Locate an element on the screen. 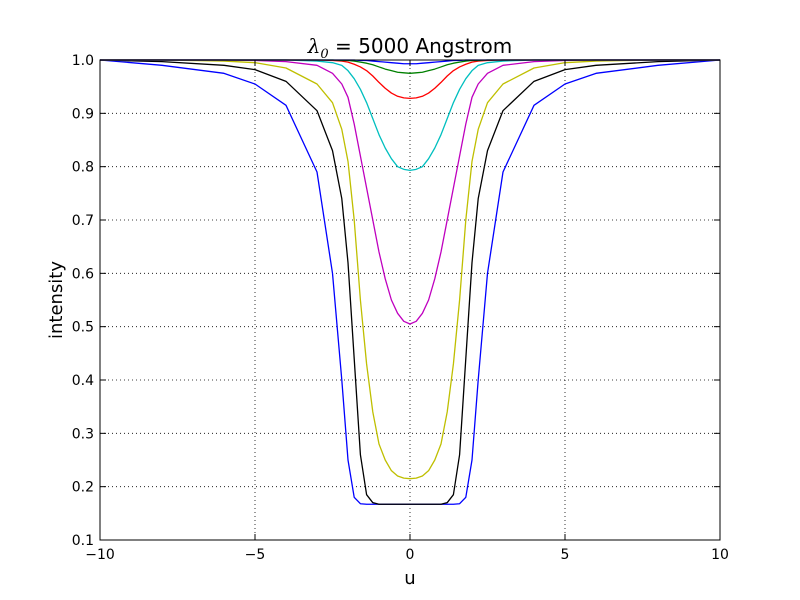  y-tick-label-6: 0.7 is located at coordinates (83, 221).